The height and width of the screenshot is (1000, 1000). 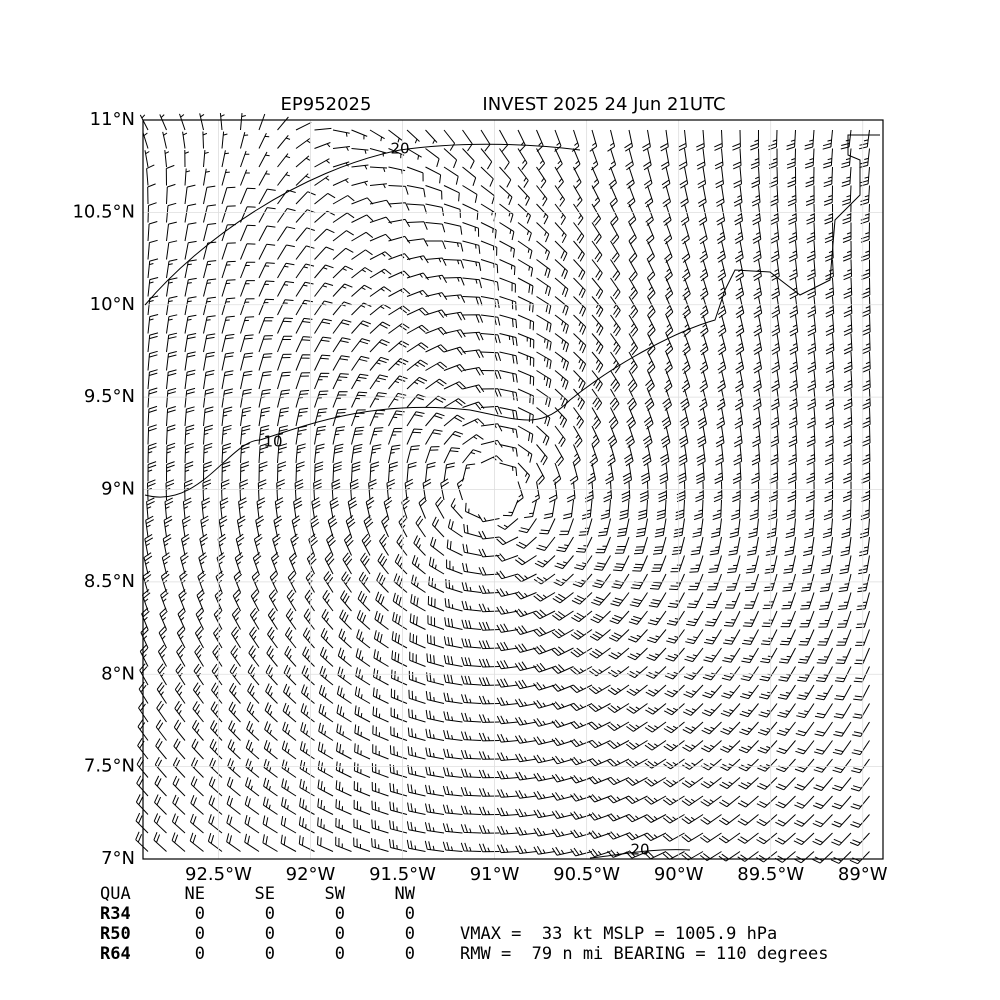 What do you see at coordinates (265, 894) in the screenshot?
I see `table-header: SE` at bounding box center [265, 894].